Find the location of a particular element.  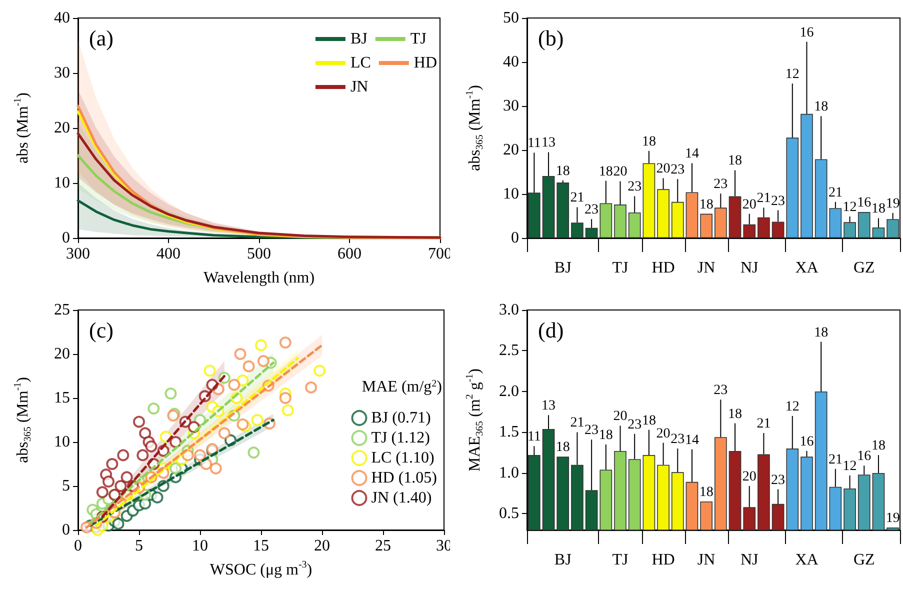

chart-title: (c) is located at coordinates (101, 330).